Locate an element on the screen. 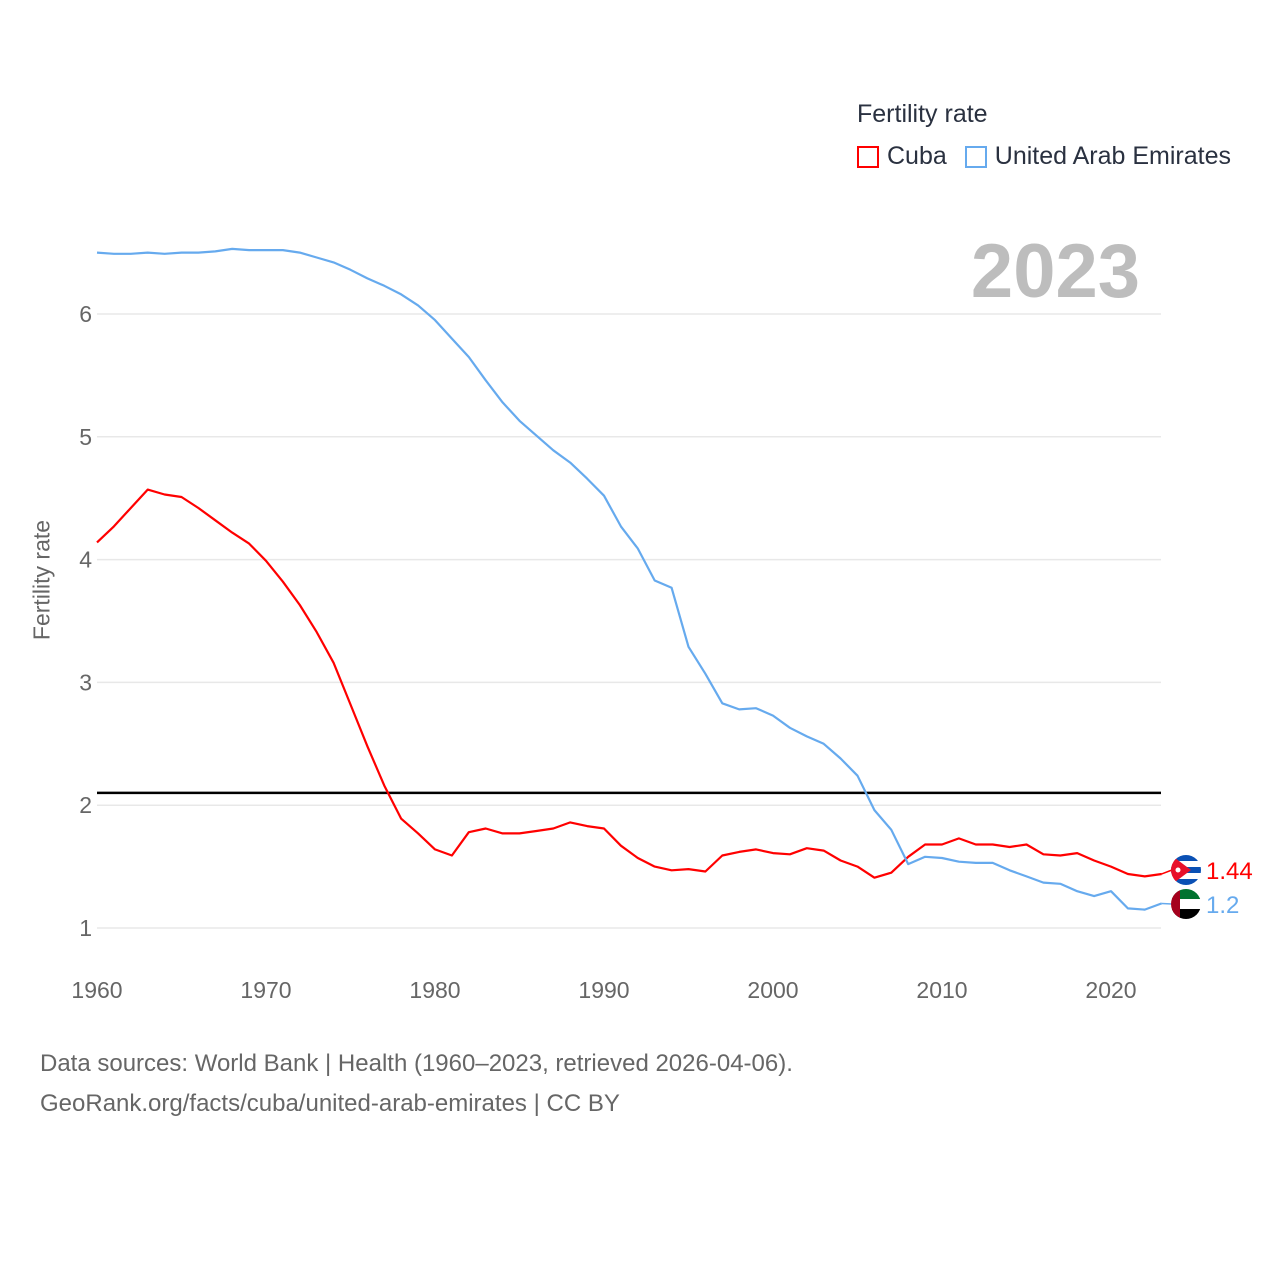 This screenshot has height=1280, width=1280. legend-swatch-cuba is located at coordinates (868, 156).